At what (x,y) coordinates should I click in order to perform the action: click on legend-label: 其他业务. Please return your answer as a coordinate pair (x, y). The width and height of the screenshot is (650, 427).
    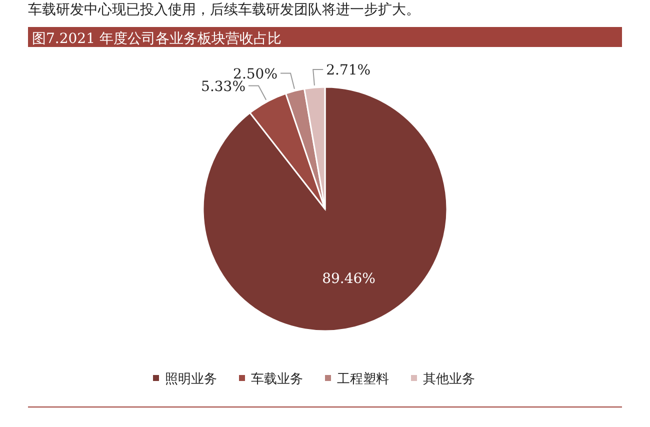
    Looking at the image, I should click on (449, 379).